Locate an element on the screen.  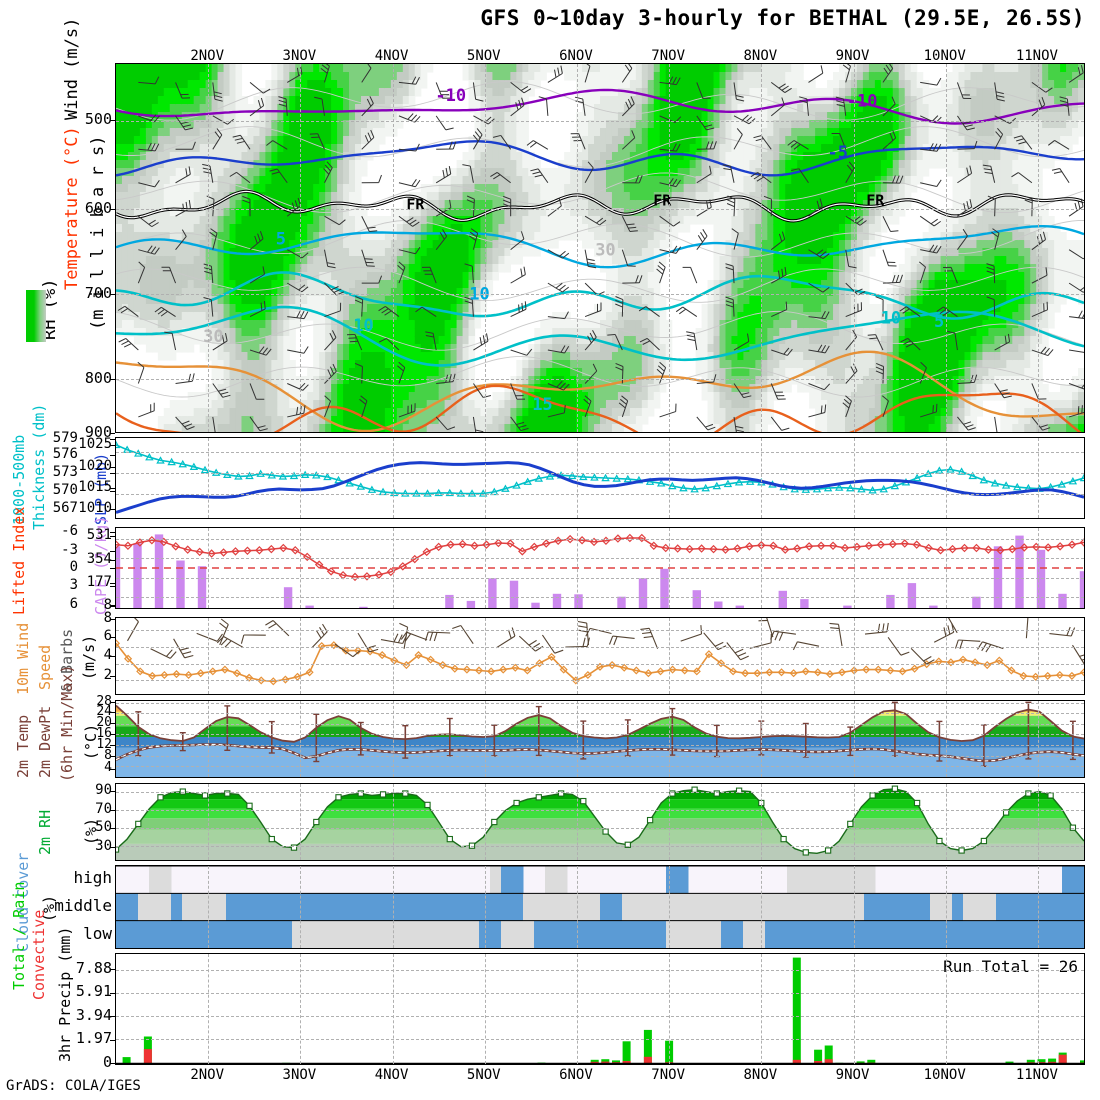
panel-temp2m is located at coordinates (600, 739).